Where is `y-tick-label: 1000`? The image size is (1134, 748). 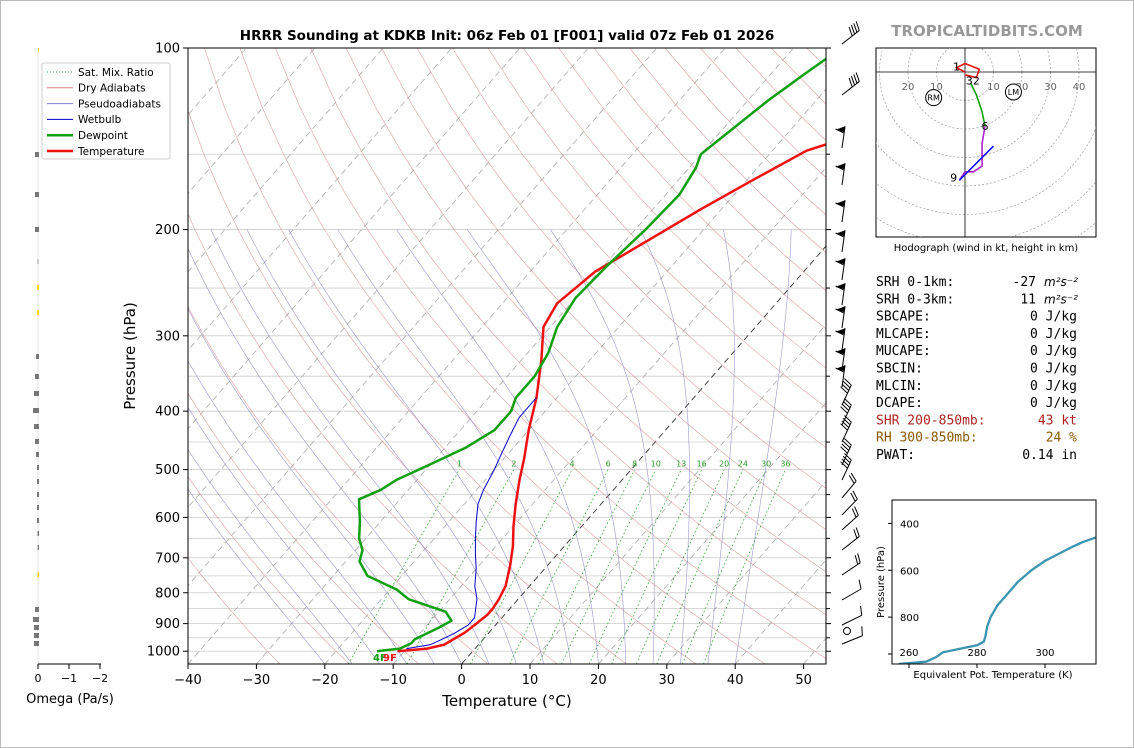
y-tick-label: 1000 is located at coordinates (163, 652).